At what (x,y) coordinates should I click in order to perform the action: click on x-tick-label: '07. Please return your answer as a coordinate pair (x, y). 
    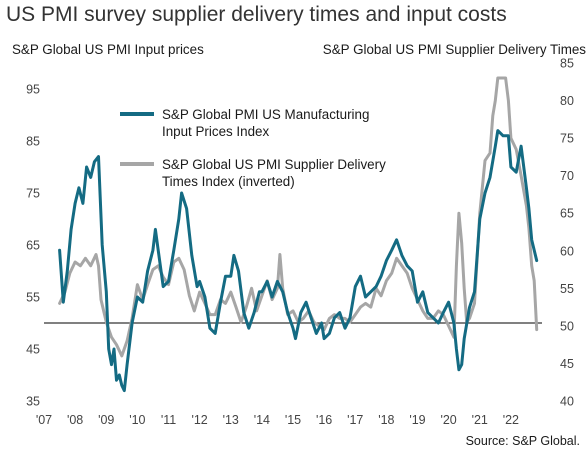
    Looking at the image, I should click on (44, 420).